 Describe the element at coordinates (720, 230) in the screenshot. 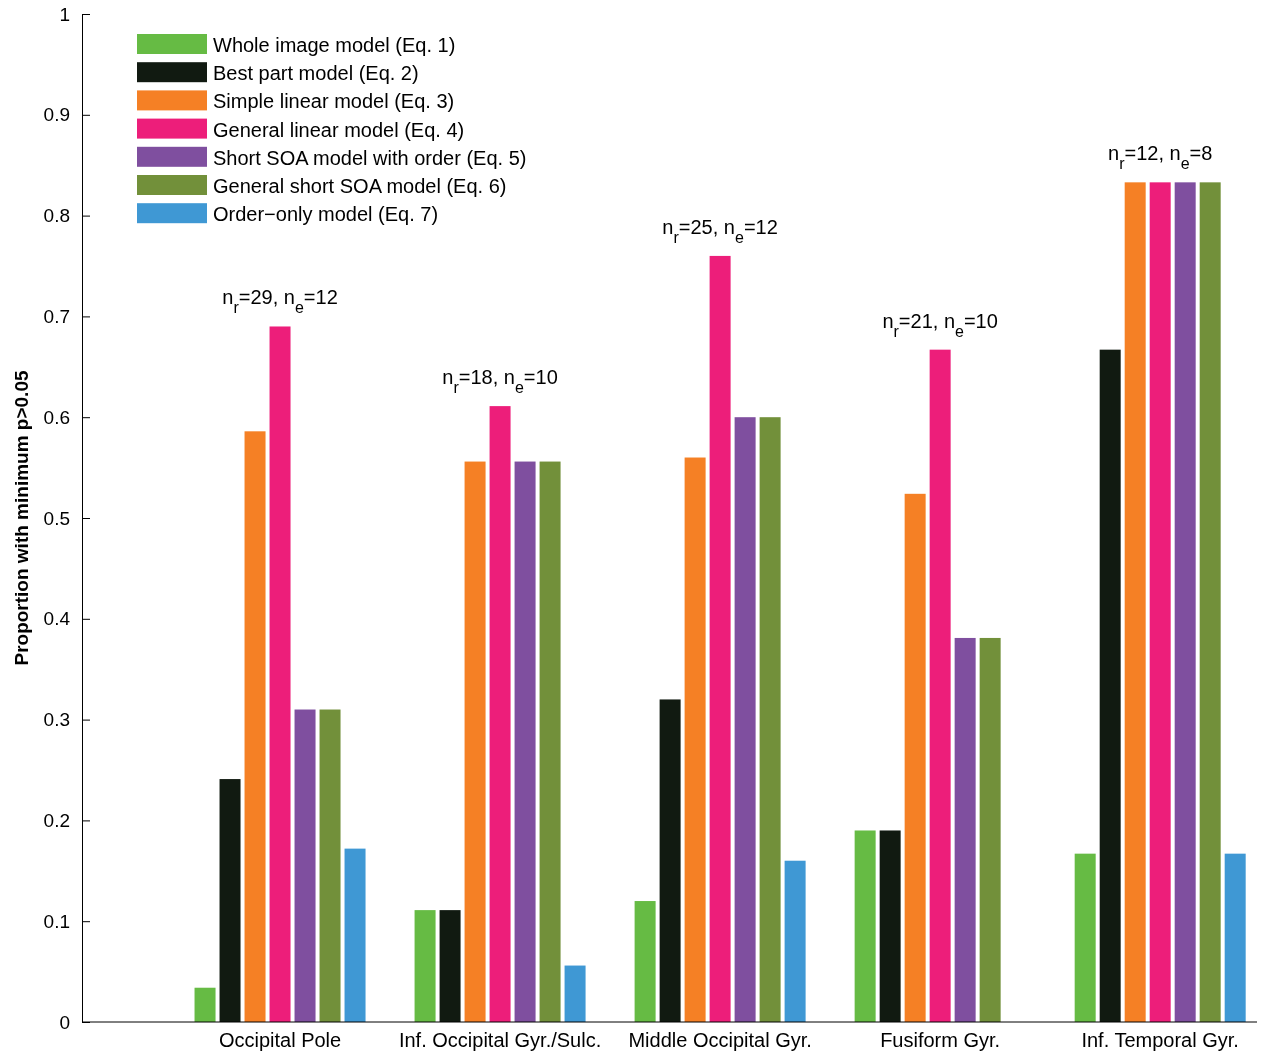

I see `annotation: n$_{r}$=25, n$_{e}$=12` at that location.